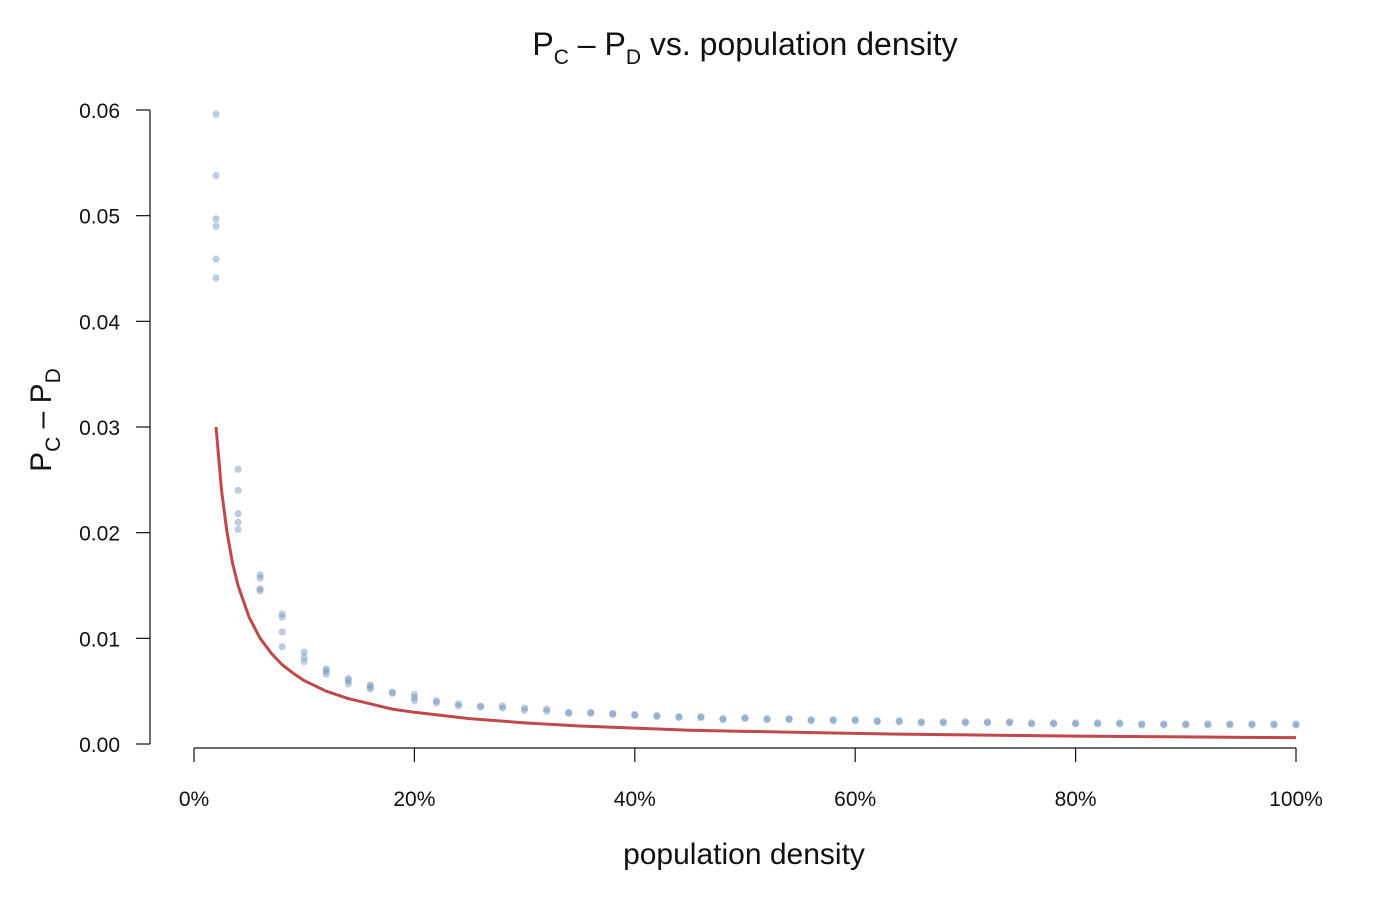 This screenshot has height=900, width=1400. I want to click on title-s2: D, so click(633, 57).